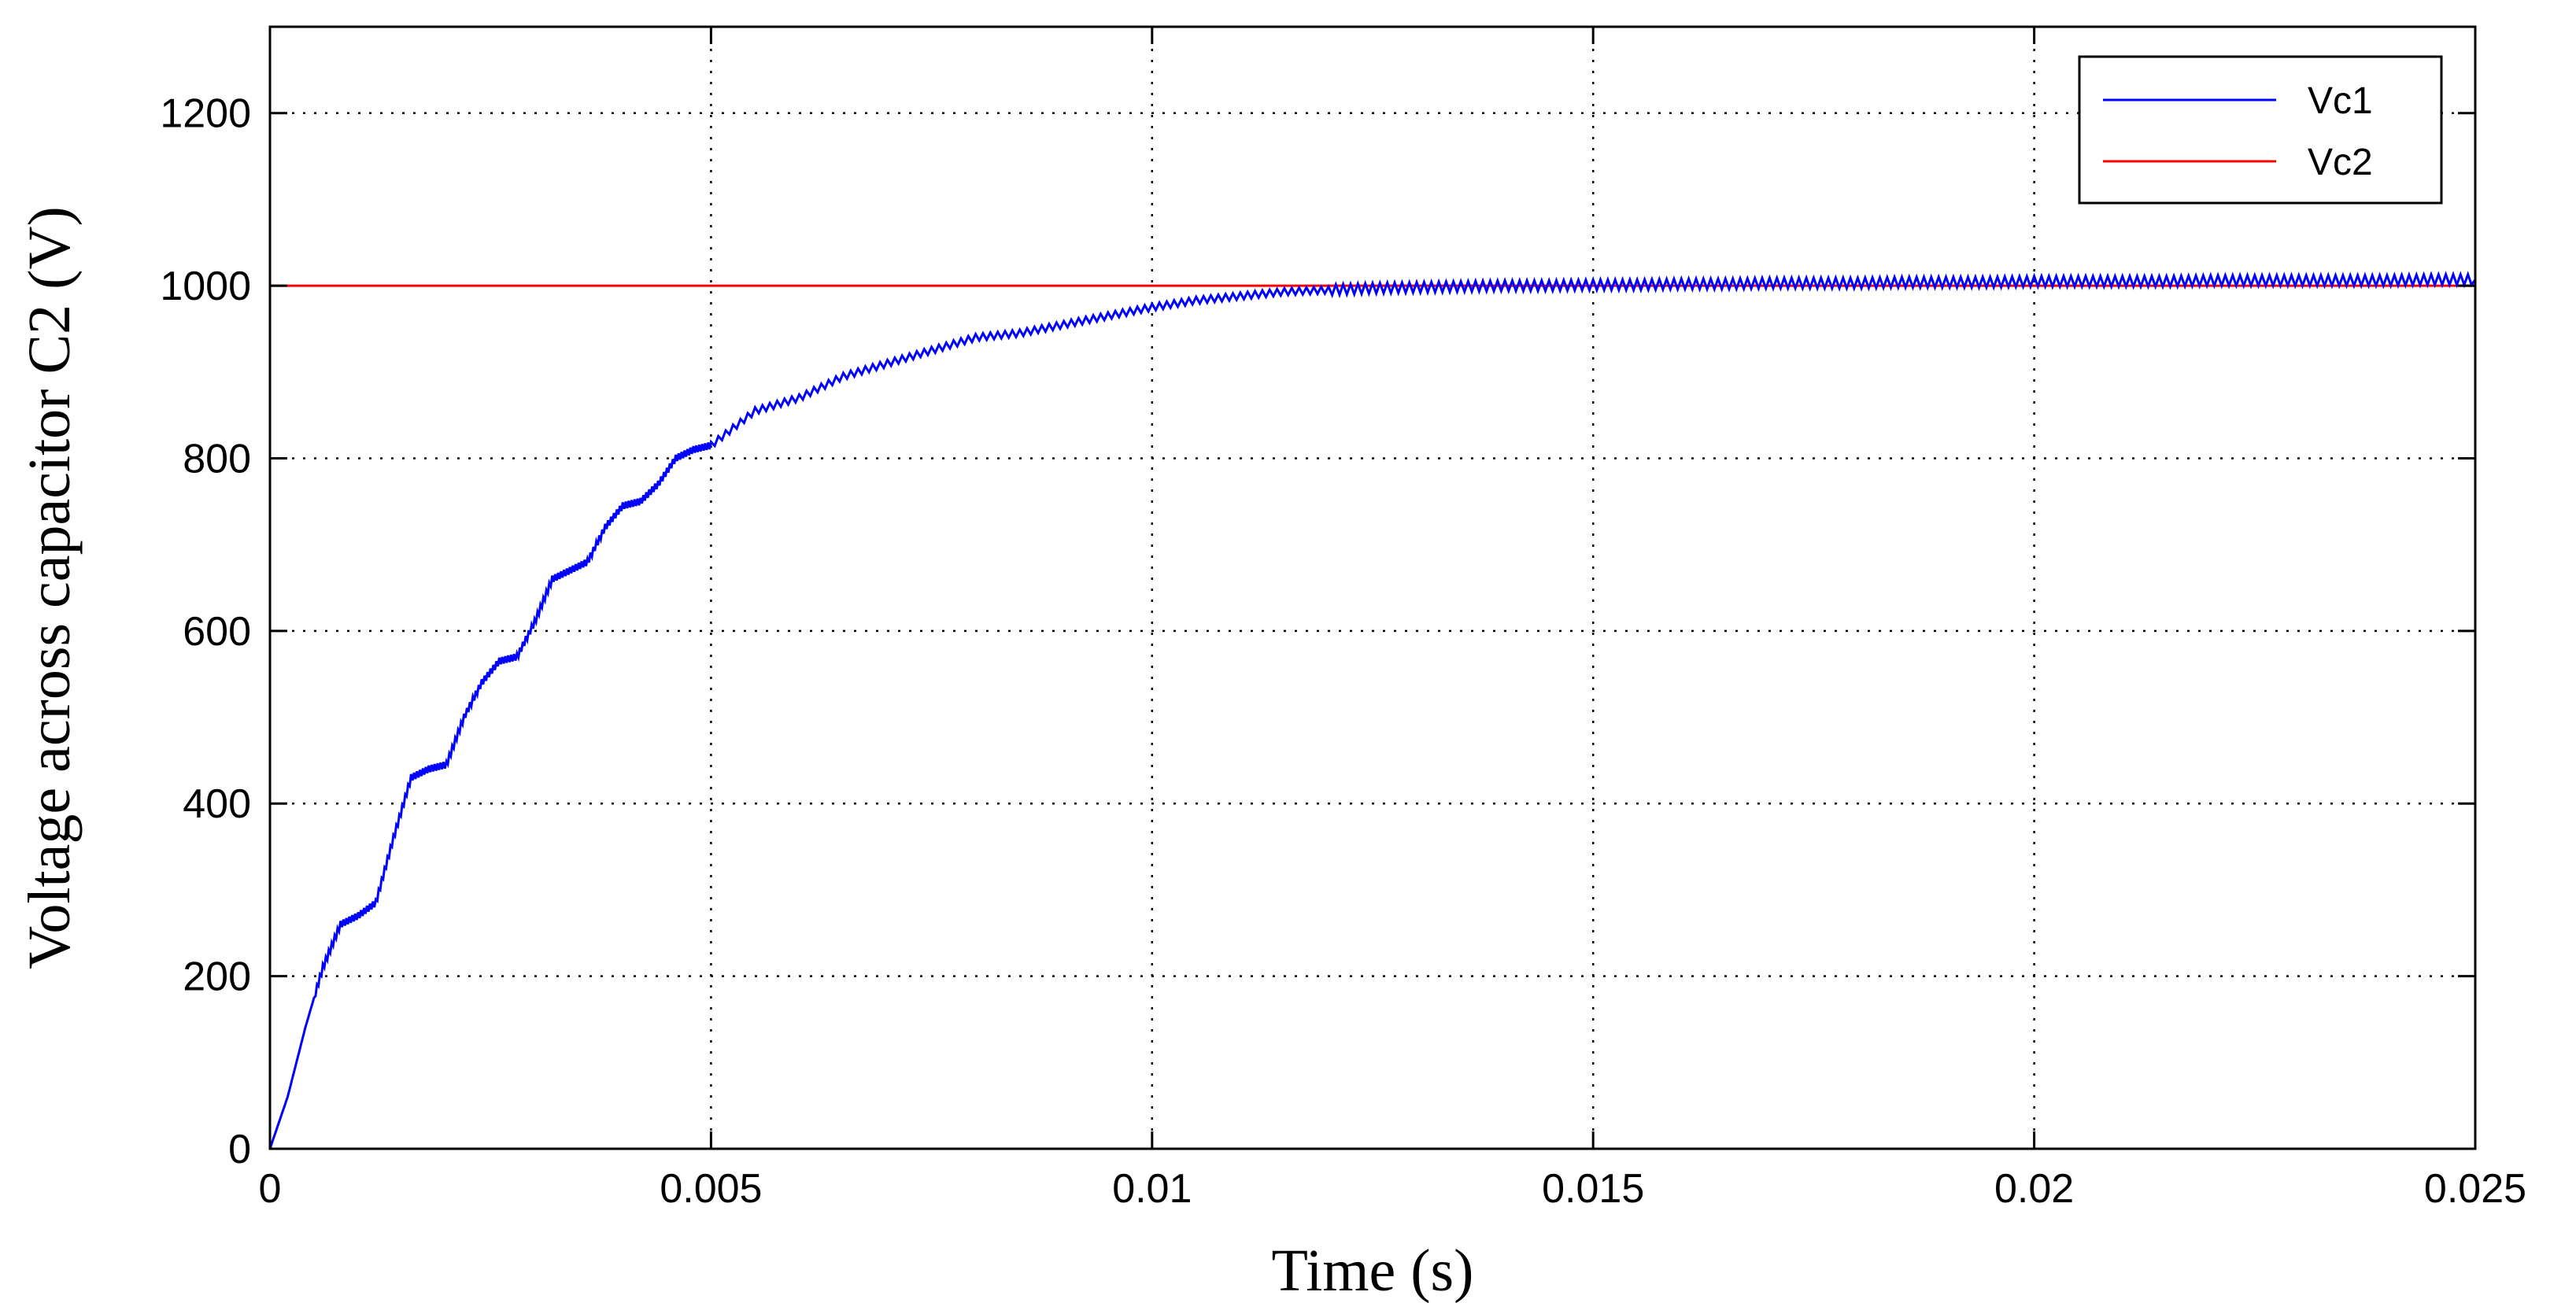  I want to click on y-tick-label: 200, so click(217, 977).